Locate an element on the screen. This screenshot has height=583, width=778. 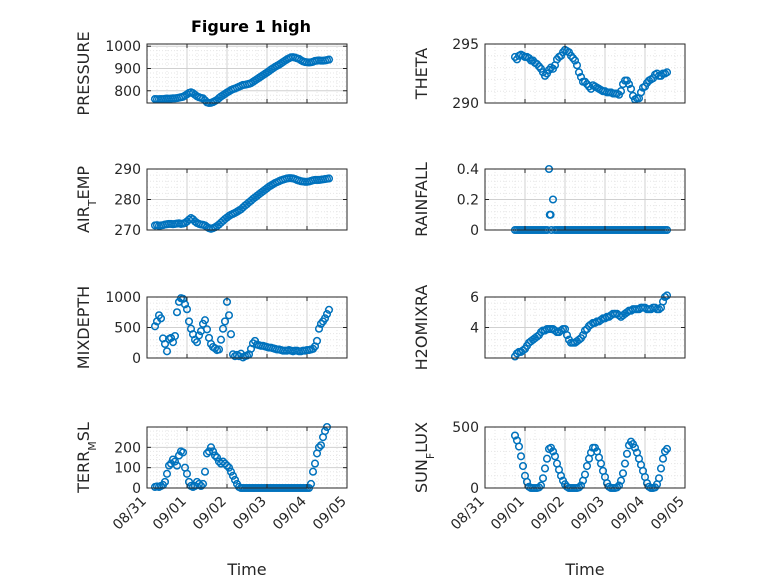
y-axis-label-theta: THETA is located at coordinates (421, 74).